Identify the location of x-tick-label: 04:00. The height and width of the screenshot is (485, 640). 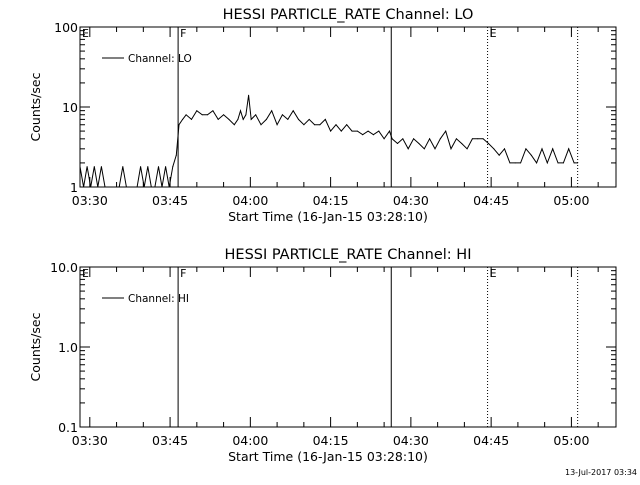
(250, 440).